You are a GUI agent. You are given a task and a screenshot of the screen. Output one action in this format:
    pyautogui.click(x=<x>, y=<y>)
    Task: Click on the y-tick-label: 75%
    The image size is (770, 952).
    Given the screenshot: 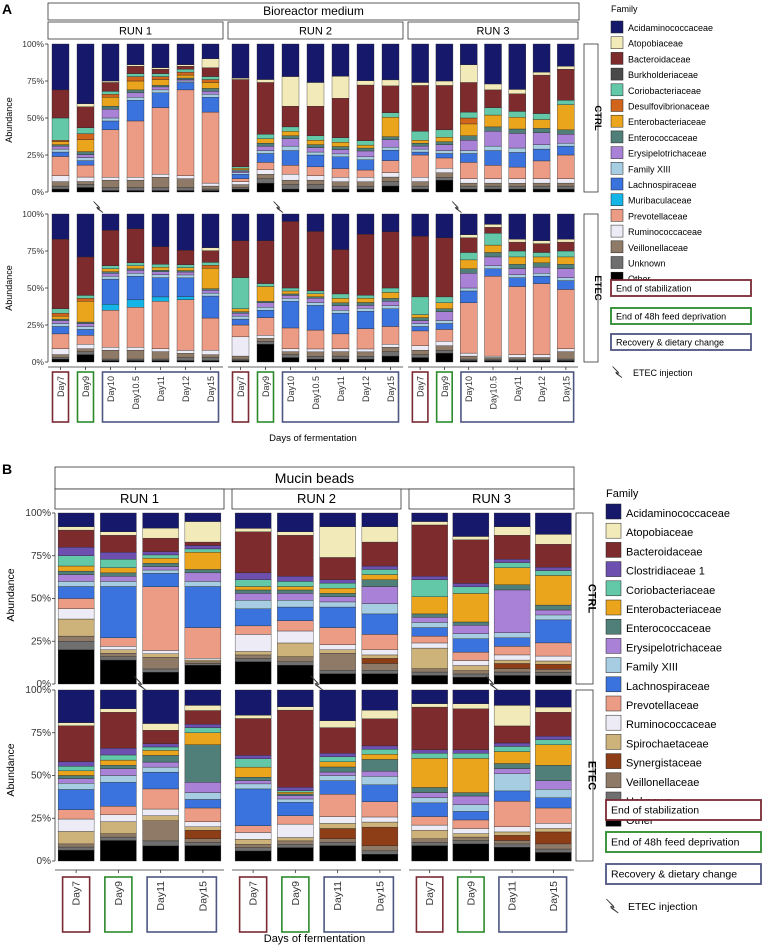 What is the action you would take?
    pyautogui.click(x=41, y=733)
    